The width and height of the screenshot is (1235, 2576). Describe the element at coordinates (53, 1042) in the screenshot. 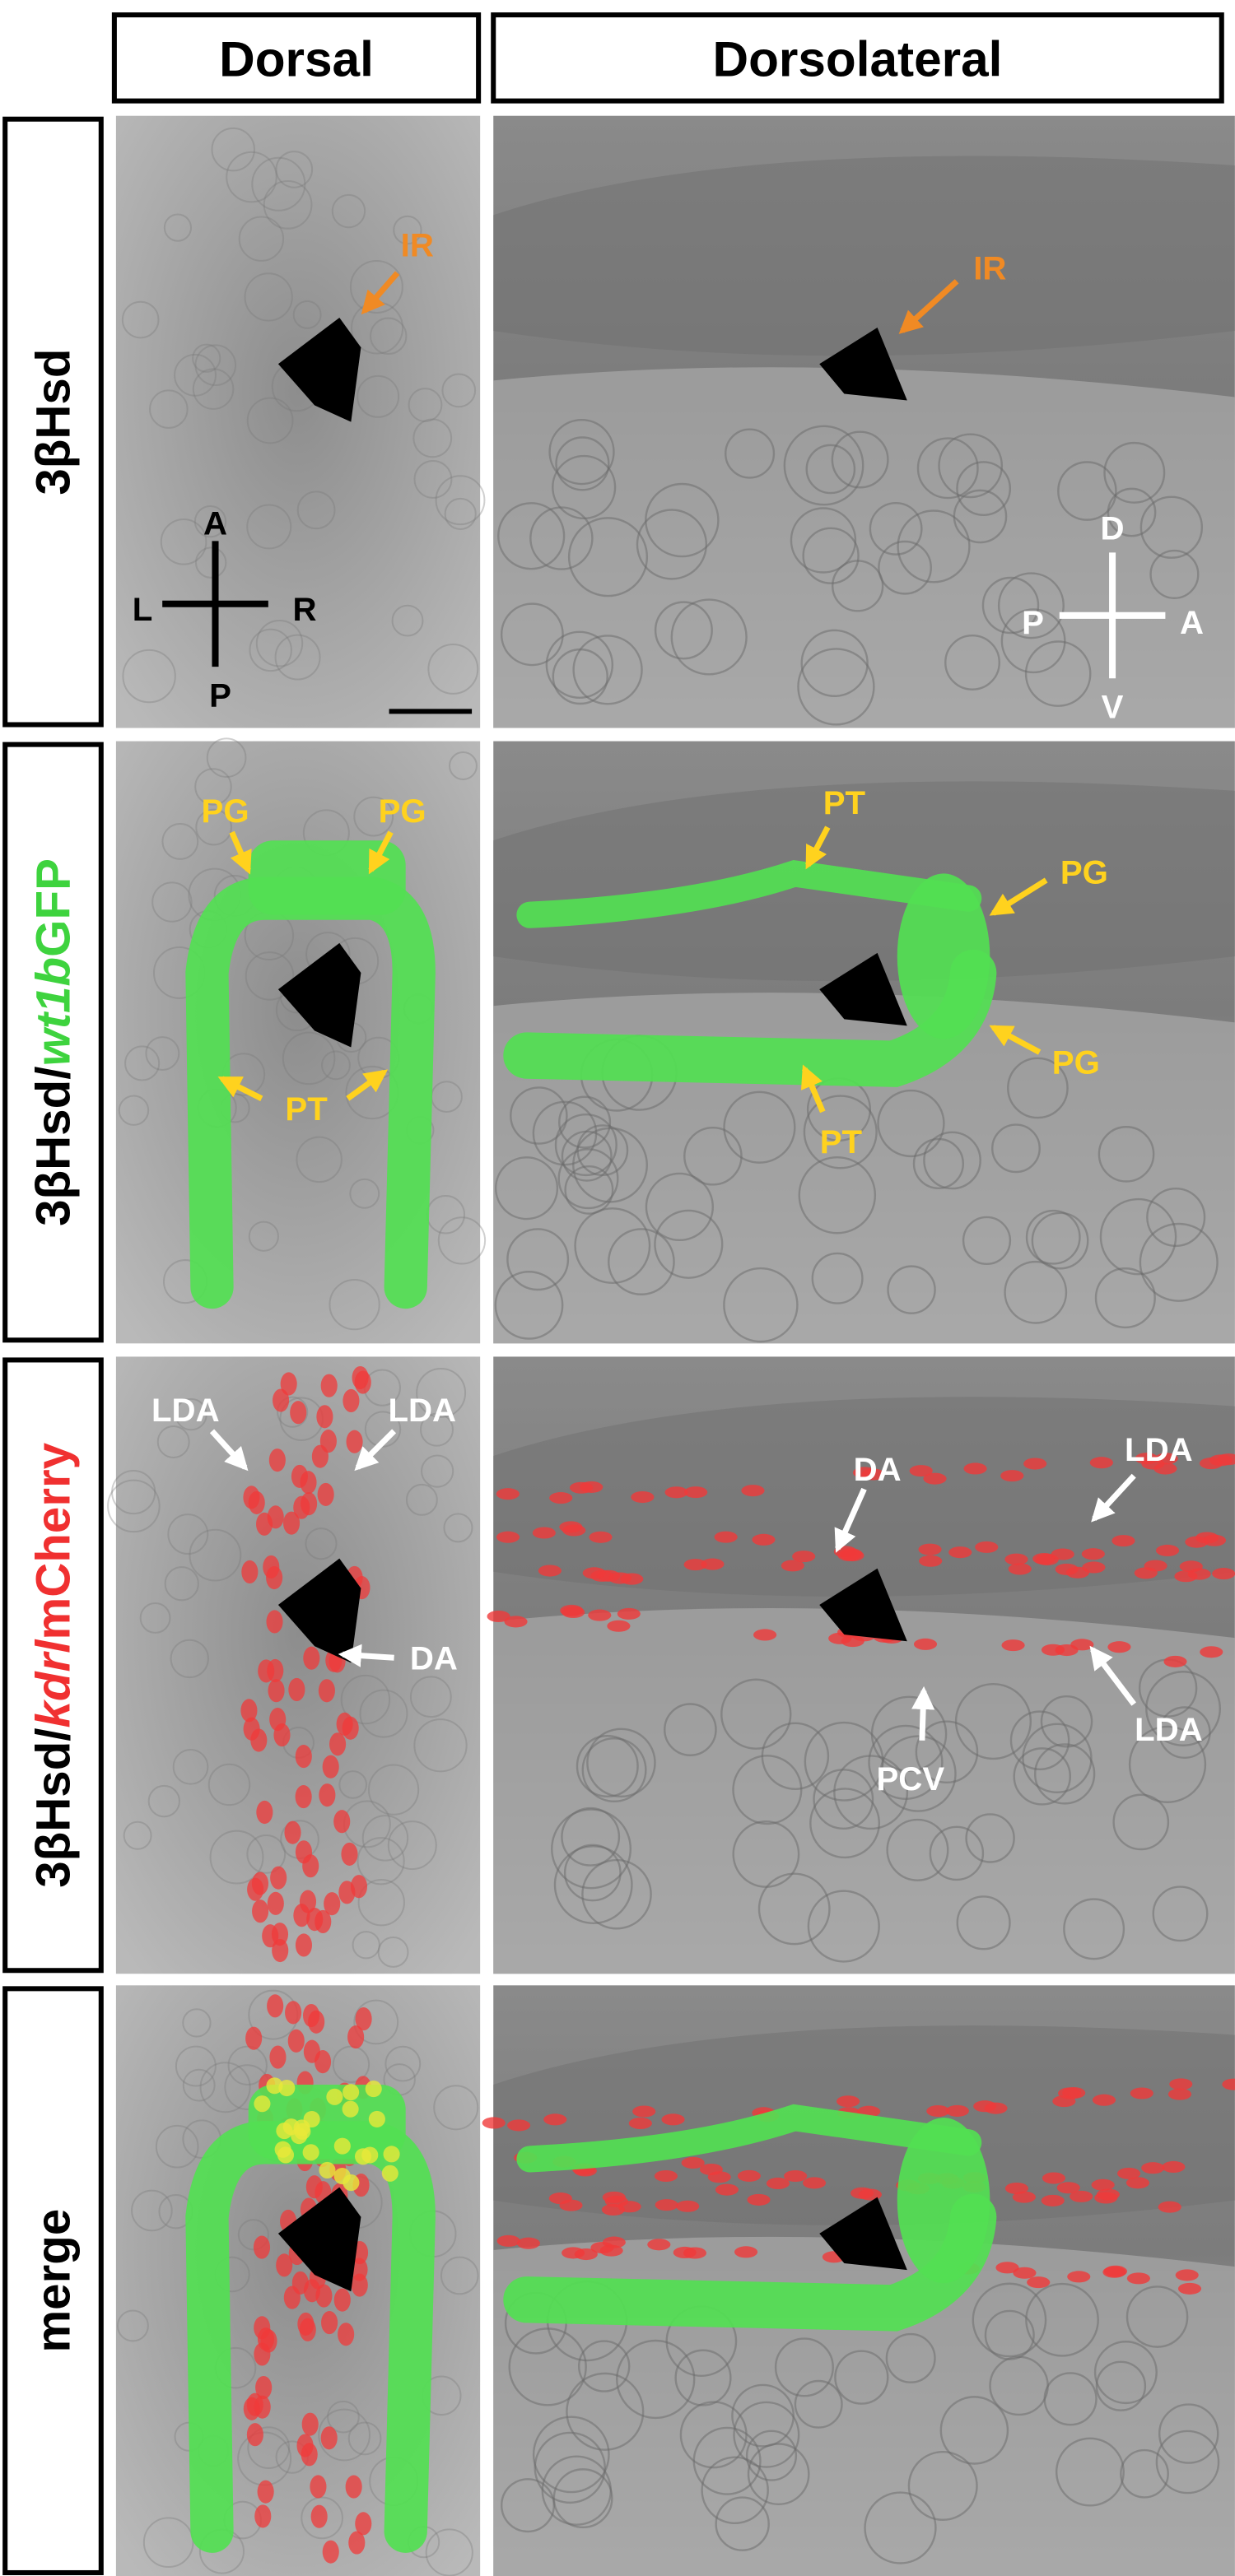

I see `row-label-box` at that location.